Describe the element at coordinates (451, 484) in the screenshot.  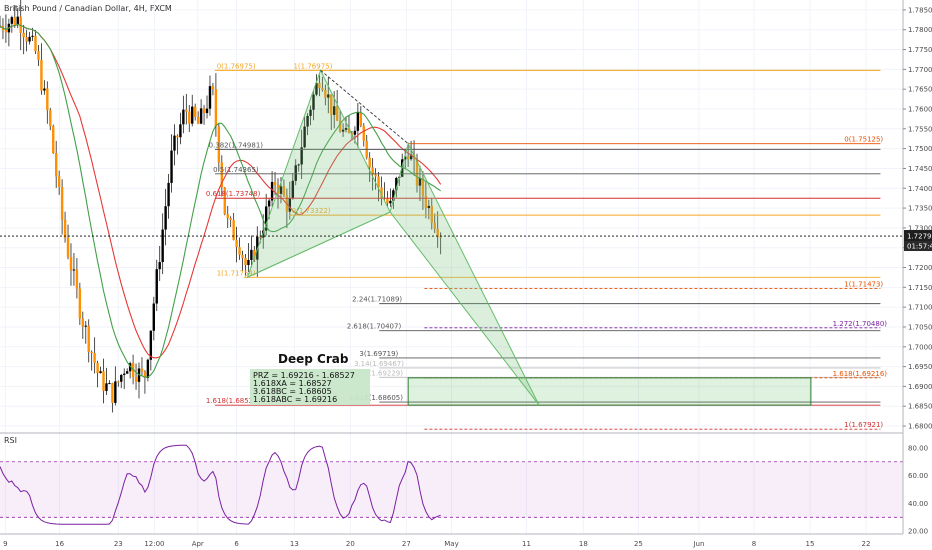
I see `rsi-pane` at that location.